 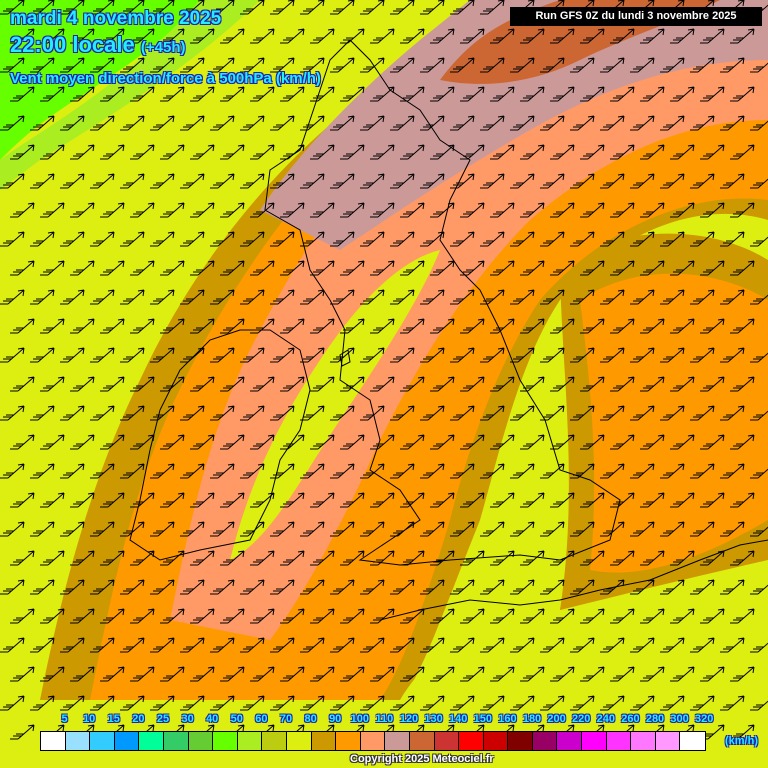 What do you see at coordinates (89, 719) in the screenshot?
I see `legend-label: 10` at bounding box center [89, 719].